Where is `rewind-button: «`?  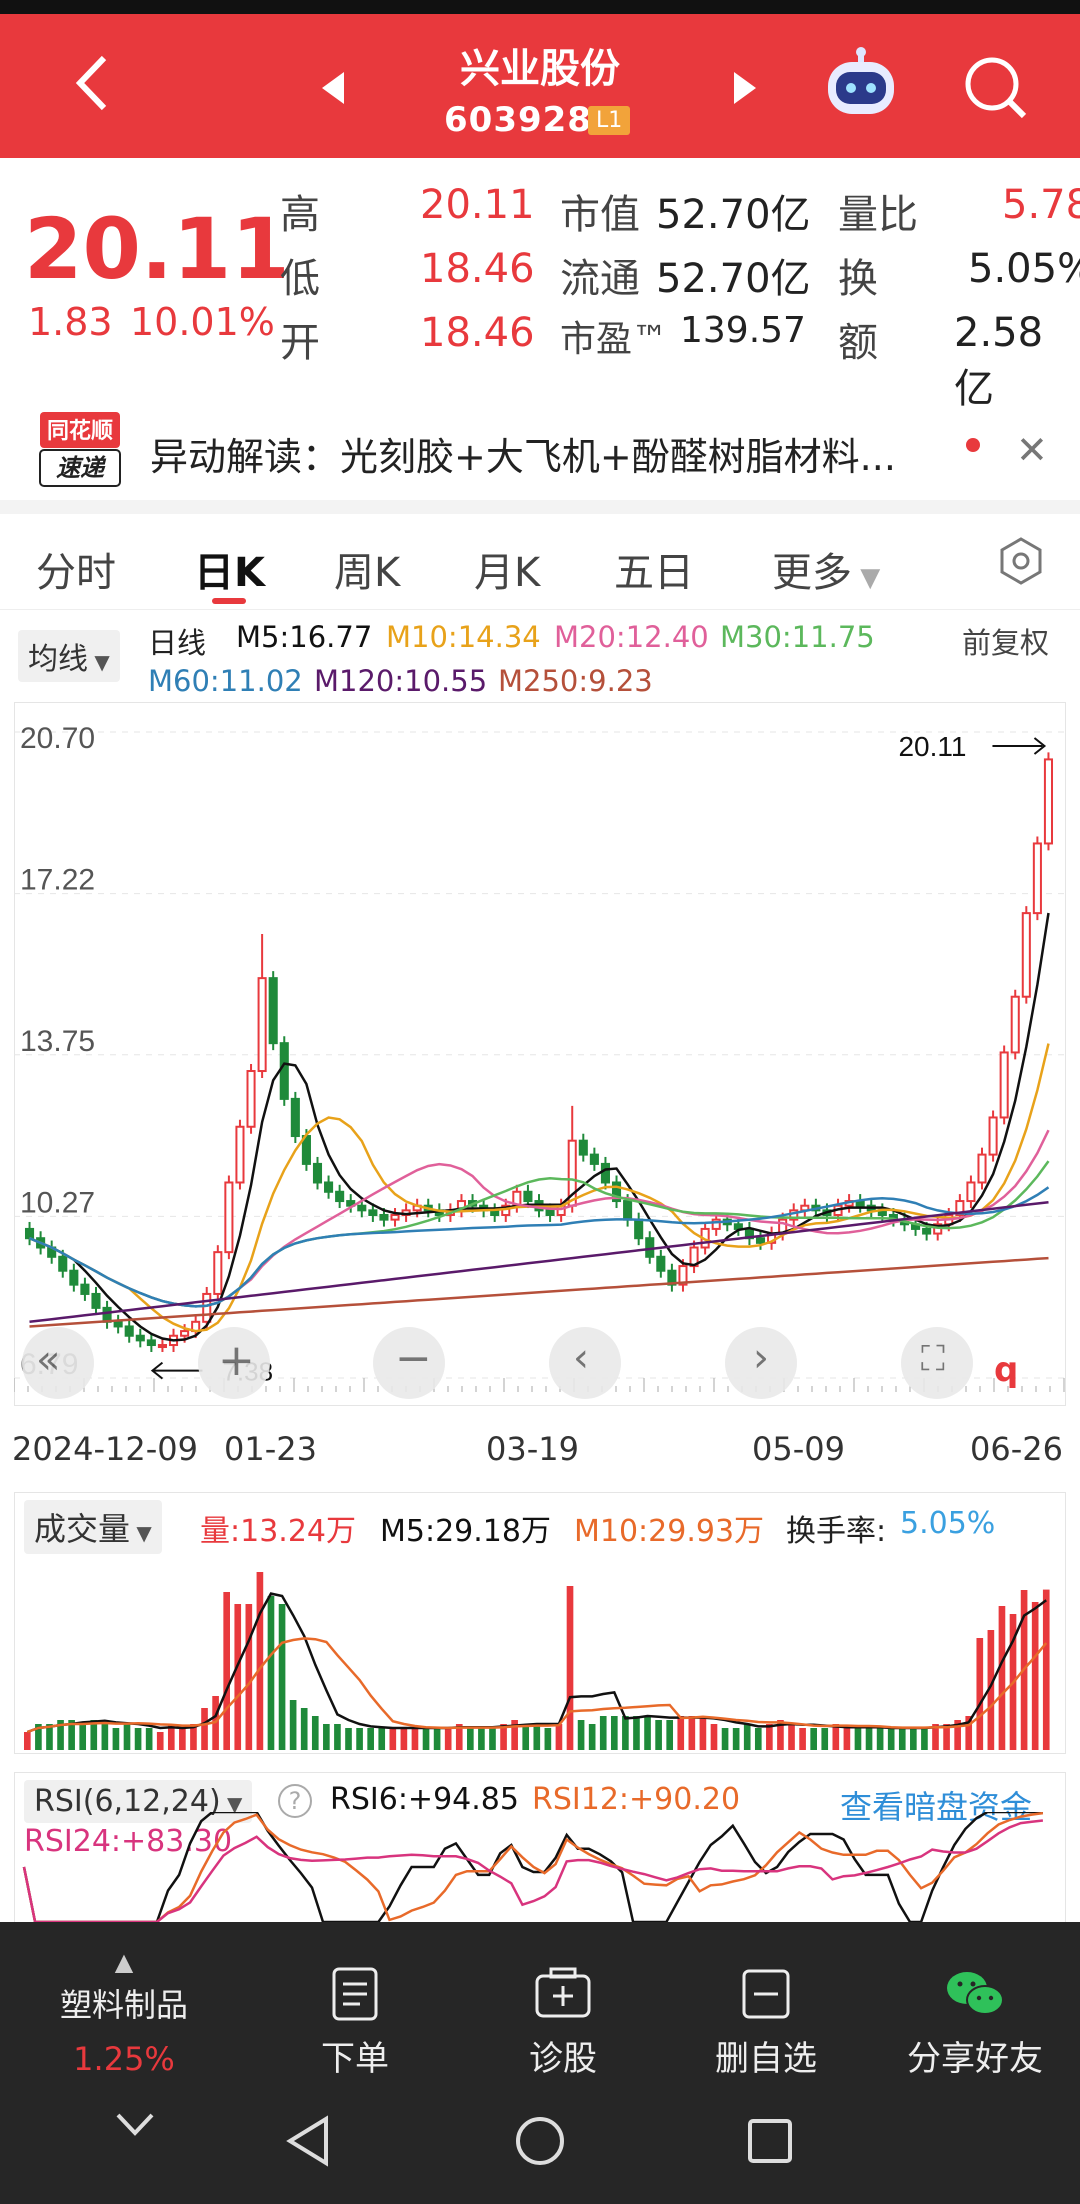 rewind-button: « is located at coordinates (58, 1363).